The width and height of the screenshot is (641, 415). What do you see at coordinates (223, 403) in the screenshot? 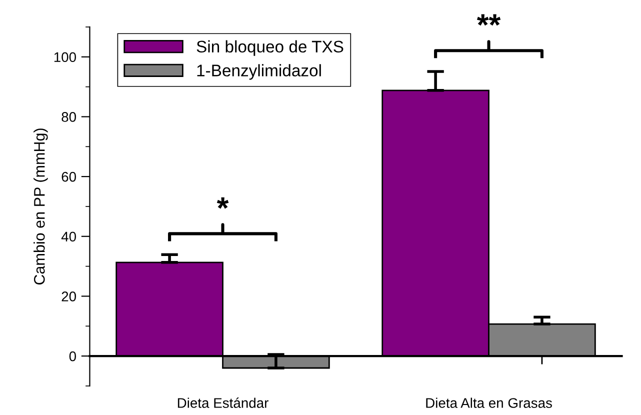
I see `x-tick-label: Dieta Estándar` at bounding box center [223, 403].